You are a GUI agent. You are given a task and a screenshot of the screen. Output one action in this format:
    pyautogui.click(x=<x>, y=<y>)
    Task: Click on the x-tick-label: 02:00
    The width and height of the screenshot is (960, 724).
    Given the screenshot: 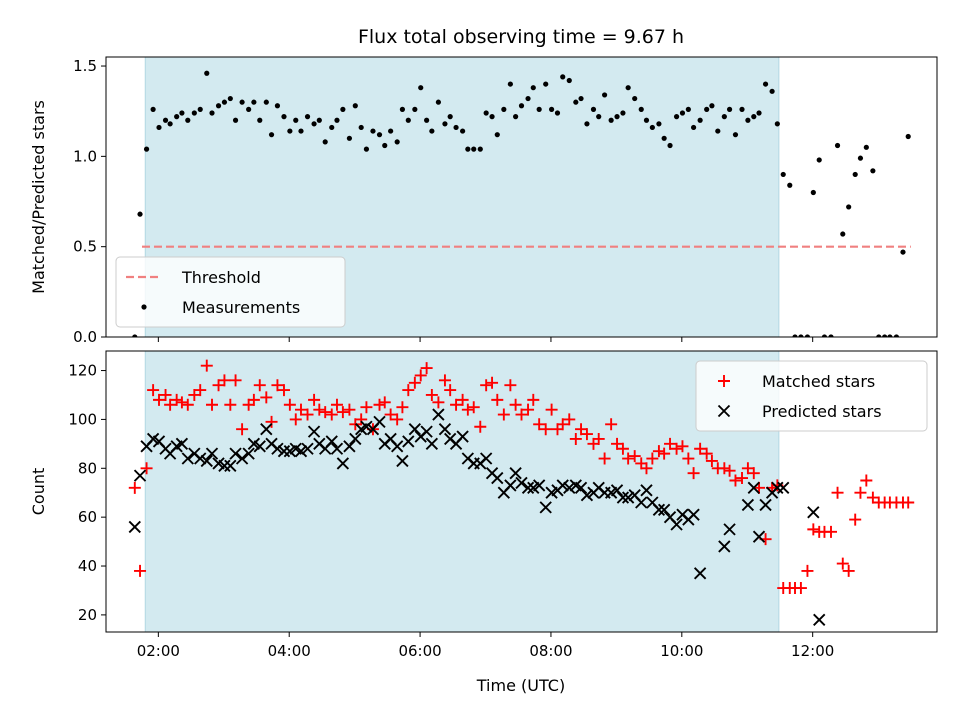 What is the action you would take?
    pyautogui.click(x=158, y=651)
    